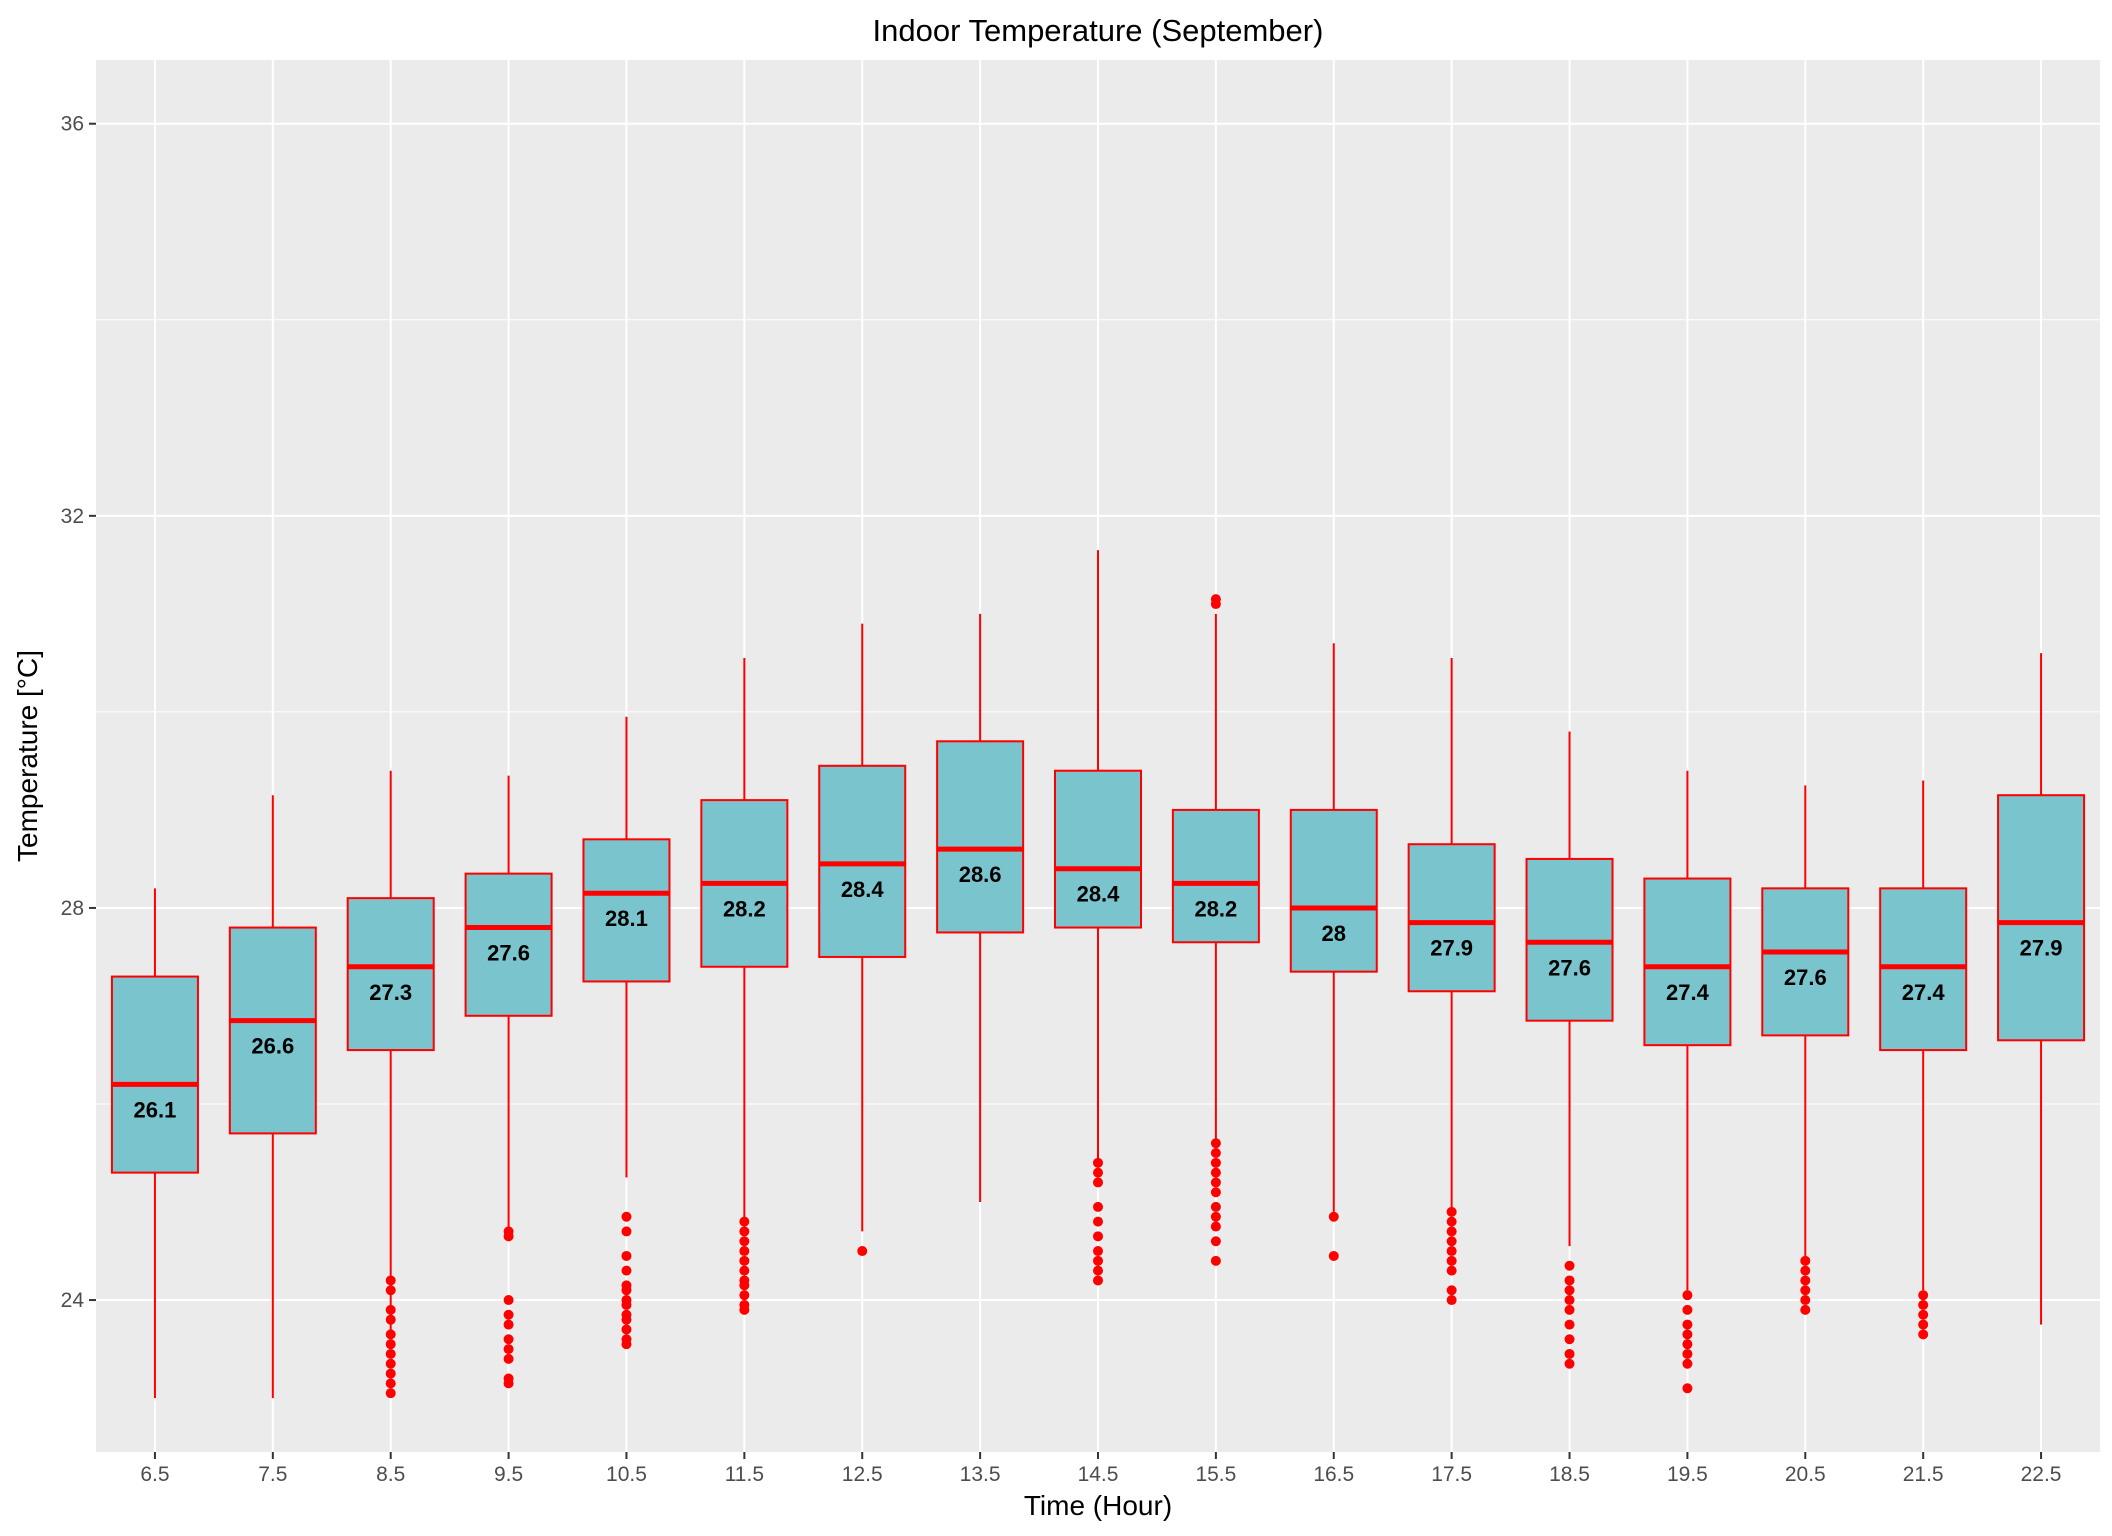  I want to click on chart-title: Indoor Temperature (September), so click(1098, 30).